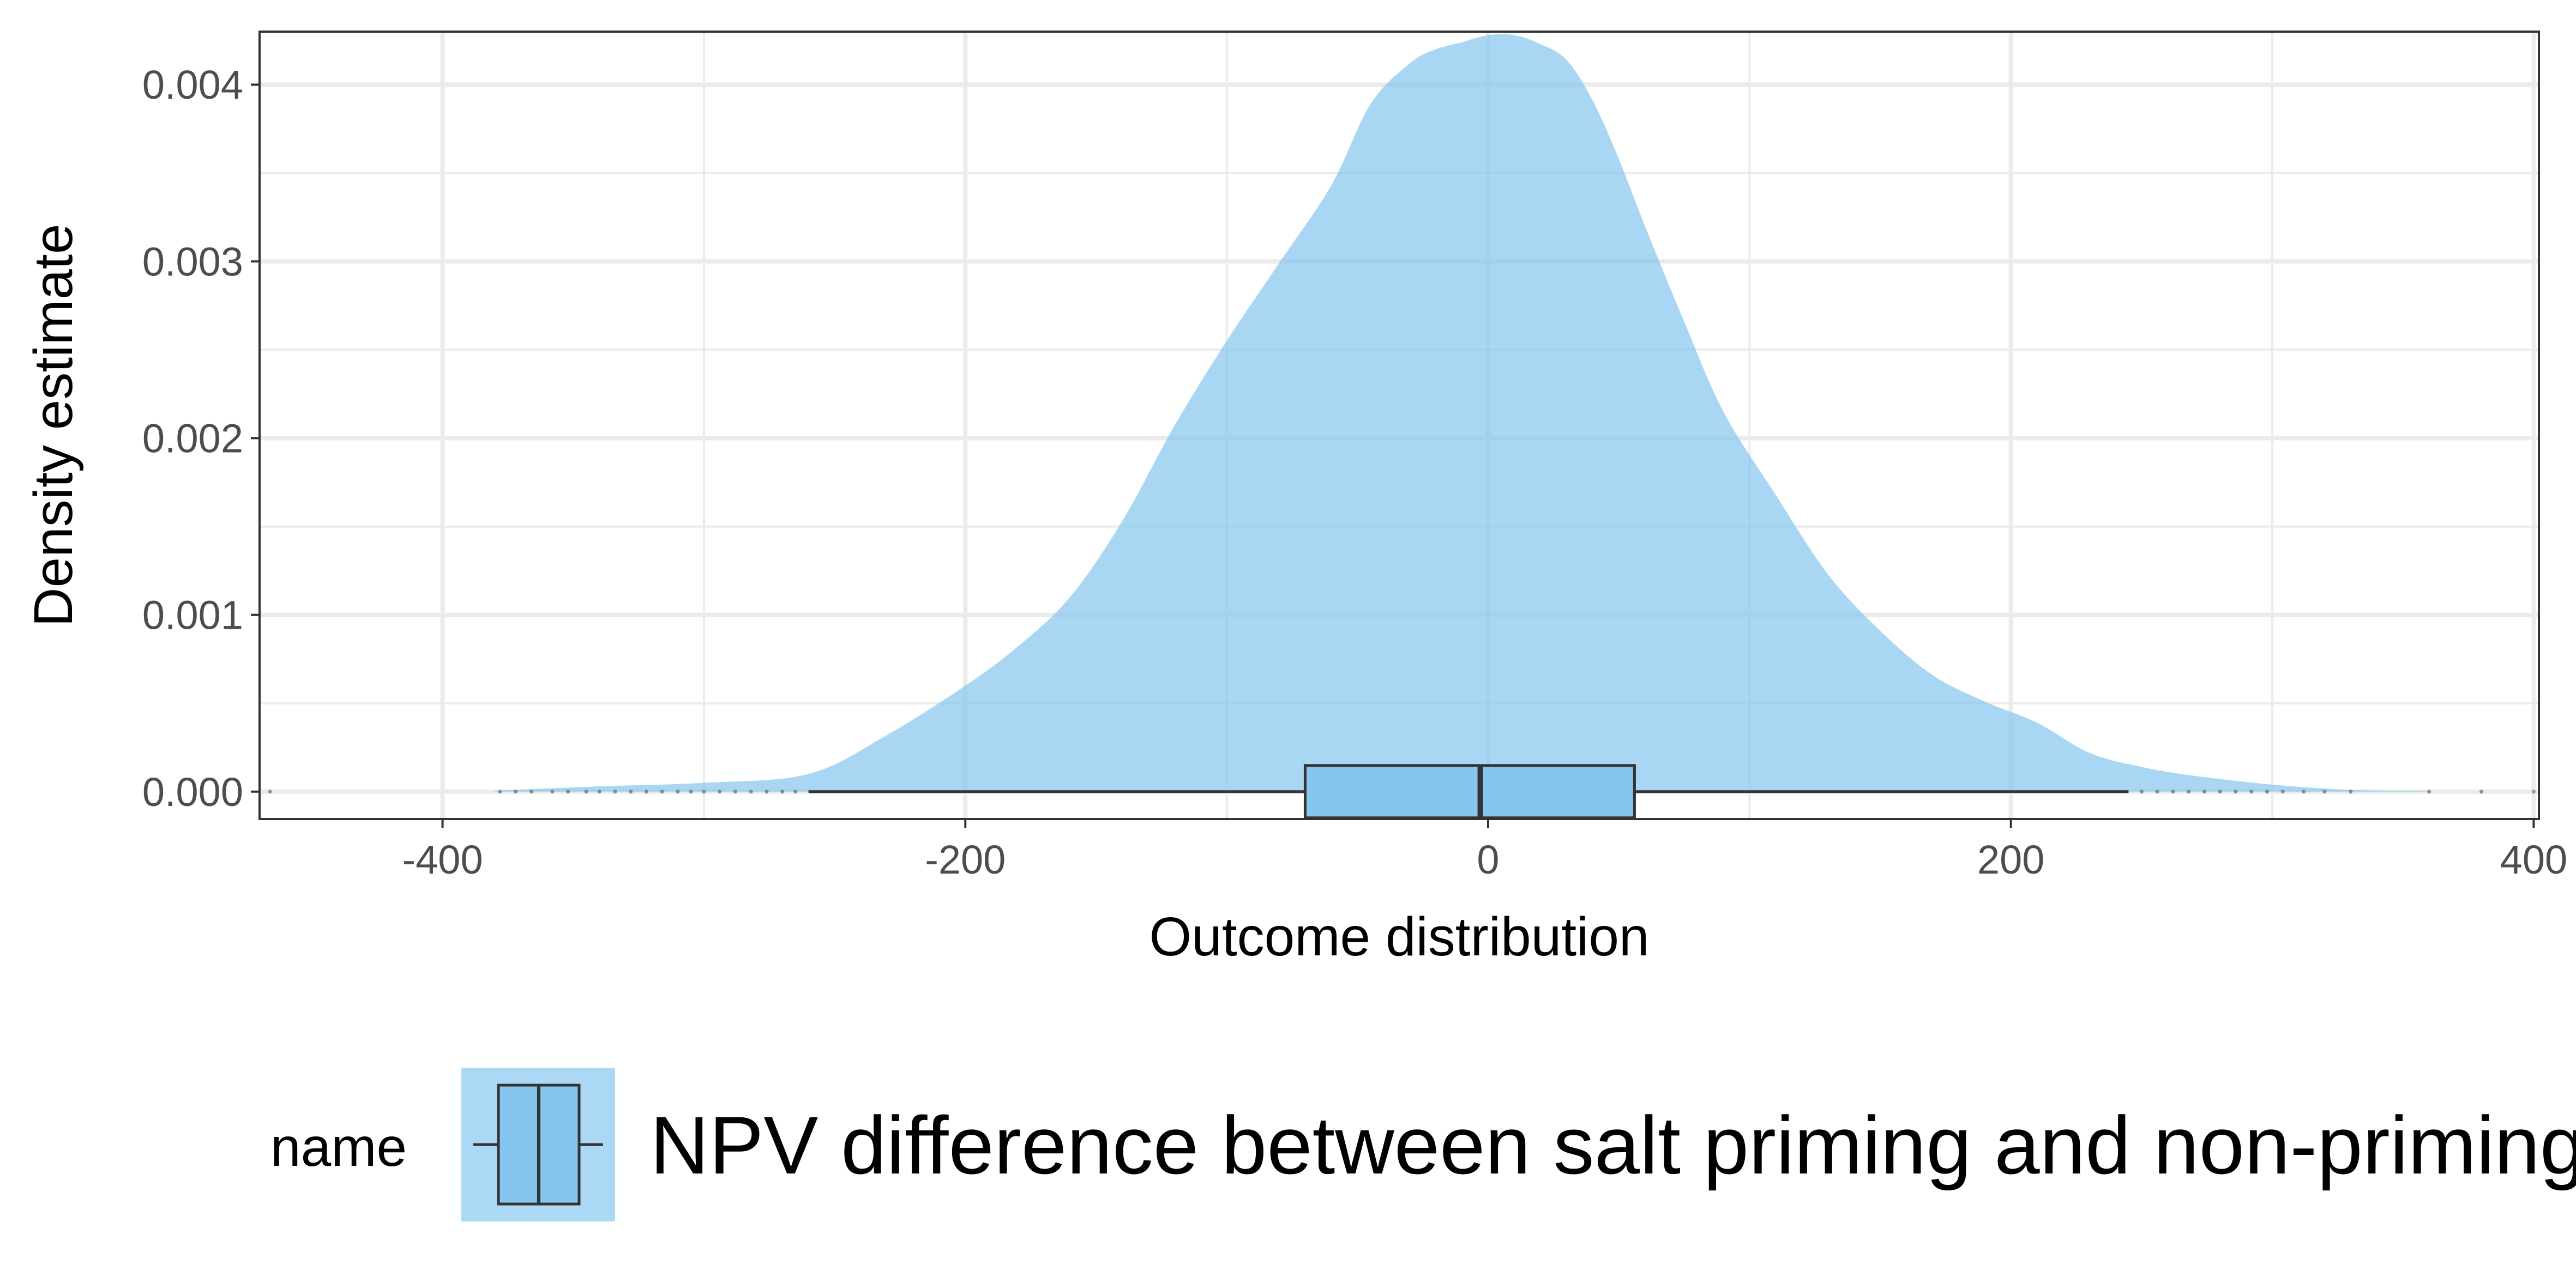  I want to click on boxplot, so click(1468, 792).